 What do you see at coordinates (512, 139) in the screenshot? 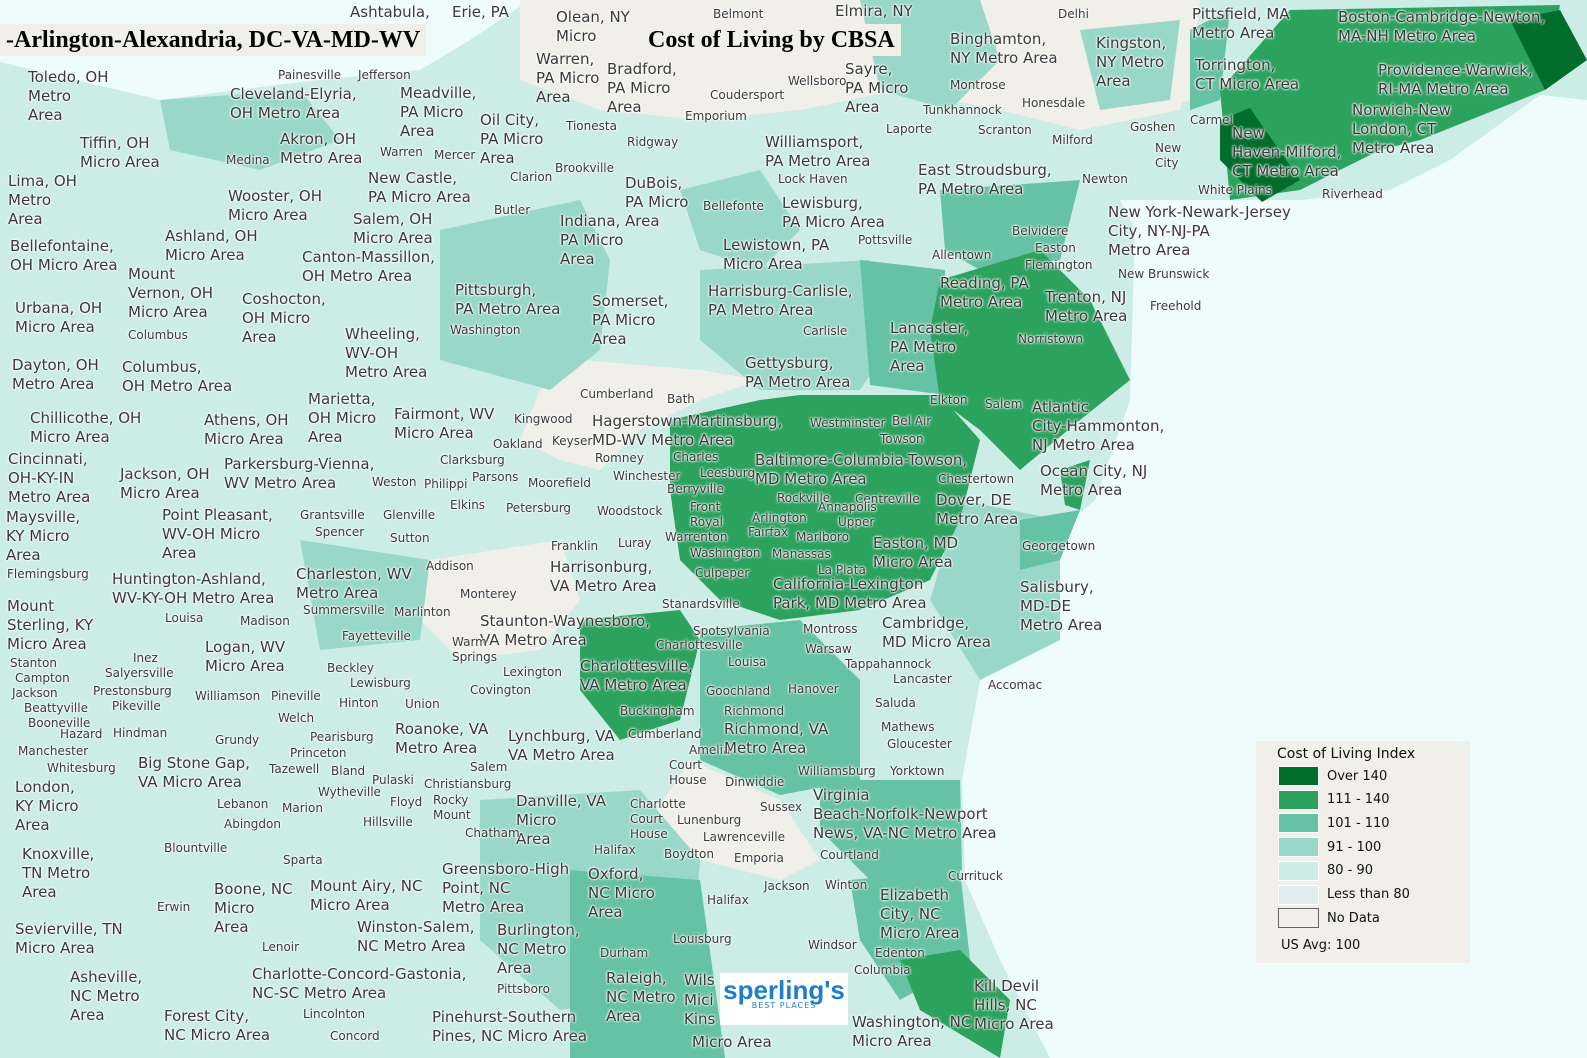
I see `map-area-label: Oil City, PA Micro Area` at bounding box center [512, 139].